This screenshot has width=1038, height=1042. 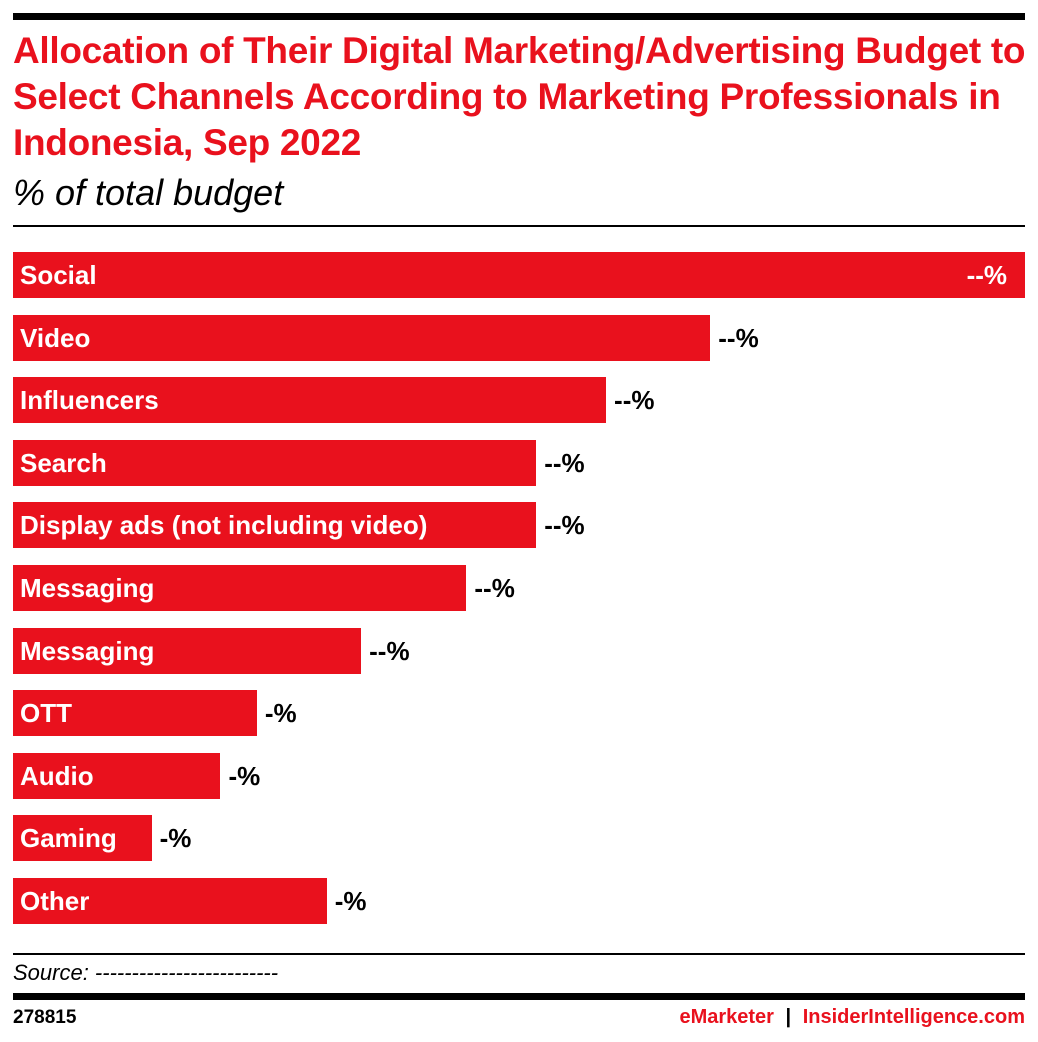 I want to click on chart-id: 278815, so click(x=45, y=1017).